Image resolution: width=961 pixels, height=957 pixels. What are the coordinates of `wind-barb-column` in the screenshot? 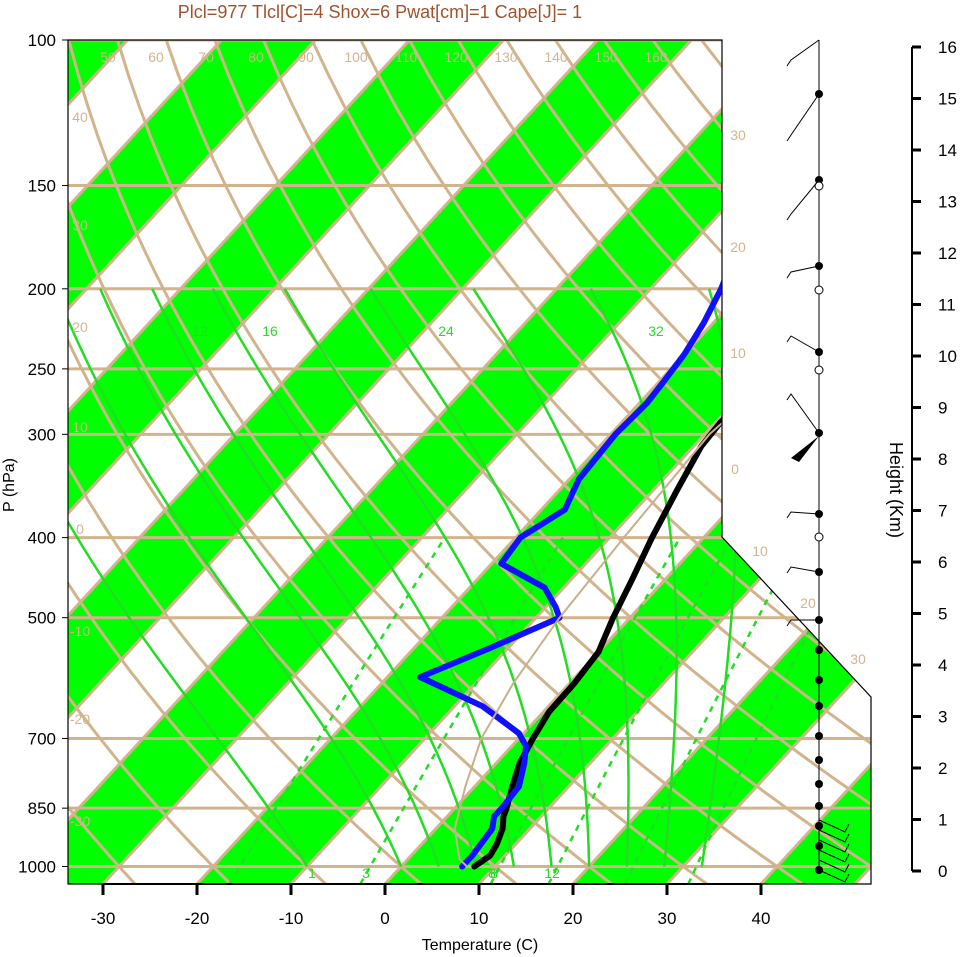 It's located at (818, 461).